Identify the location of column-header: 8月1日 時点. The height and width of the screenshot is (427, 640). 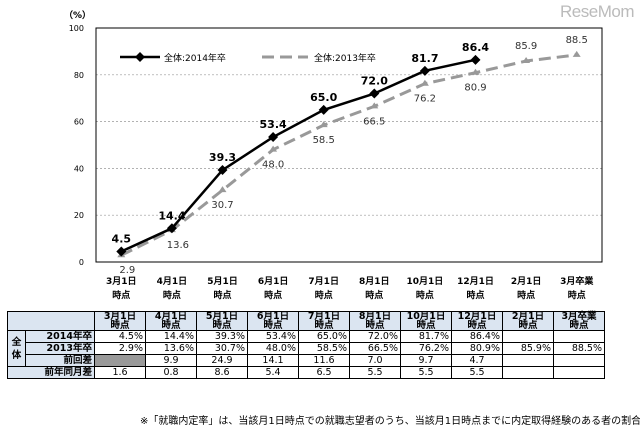
(375, 321).